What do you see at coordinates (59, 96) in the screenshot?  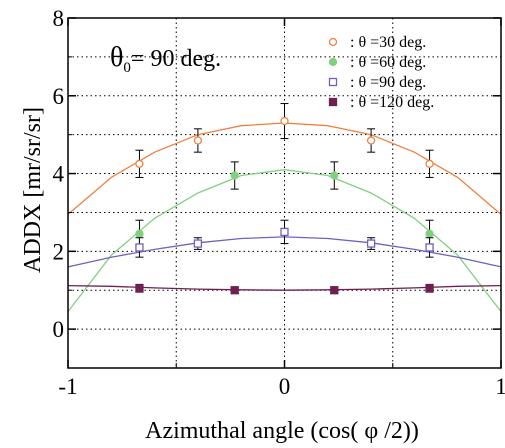 I see `y-tick-label: 6` at bounding box center [59, 96].